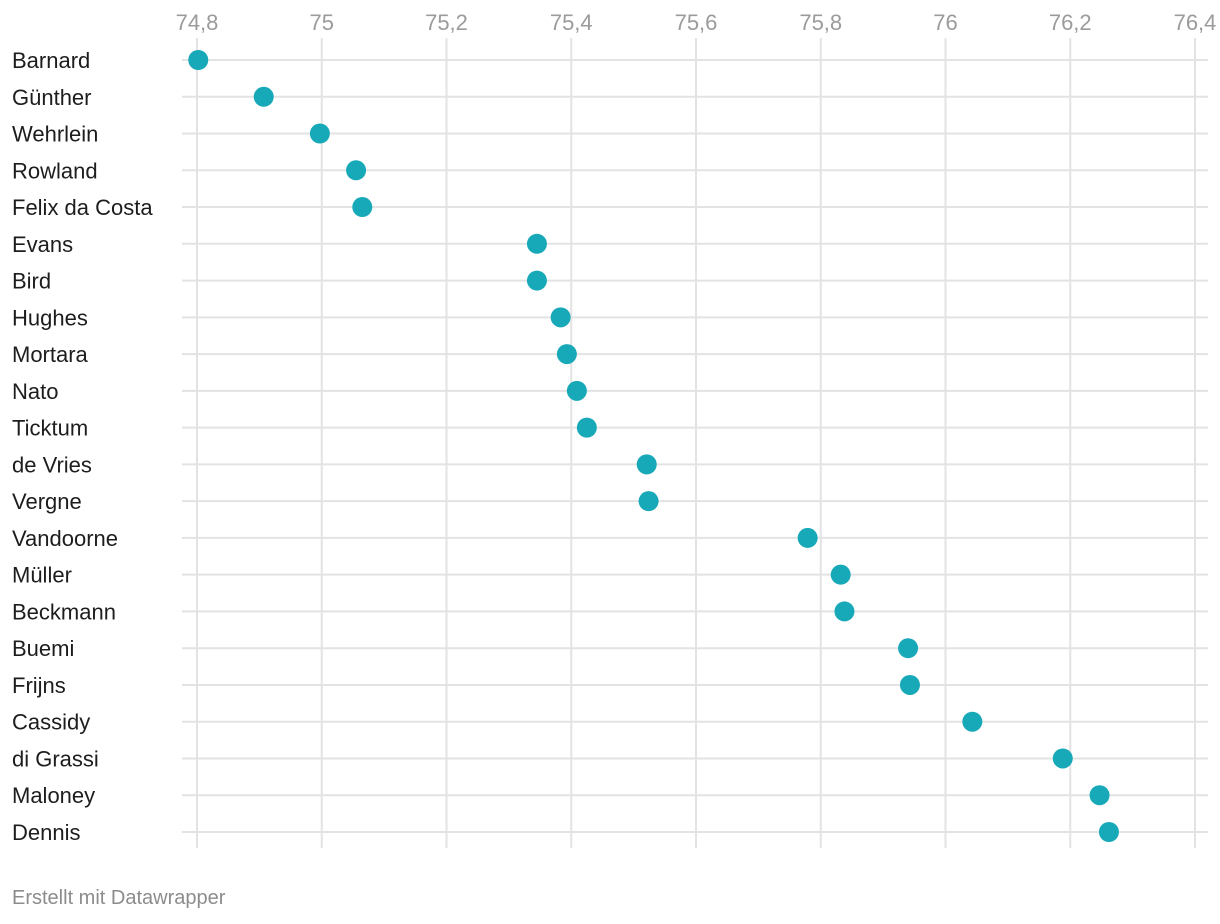  I want to click on row-label: Felix da Costa, so click(82, 207).